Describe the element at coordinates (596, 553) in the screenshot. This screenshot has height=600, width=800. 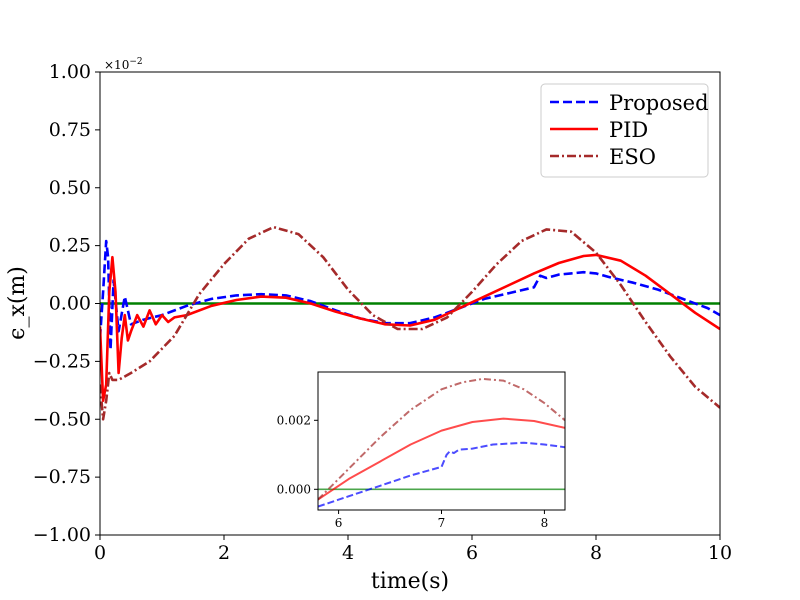
I see `x-tick-label: 8` at that location.